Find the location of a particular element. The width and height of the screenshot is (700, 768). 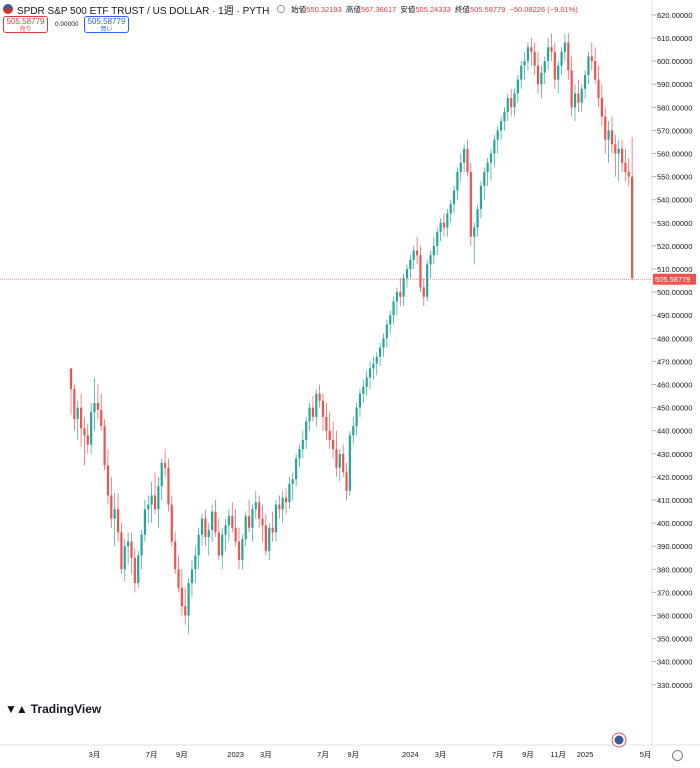

y-tick-label: 460.00000 is located at coordinates (674, 385).